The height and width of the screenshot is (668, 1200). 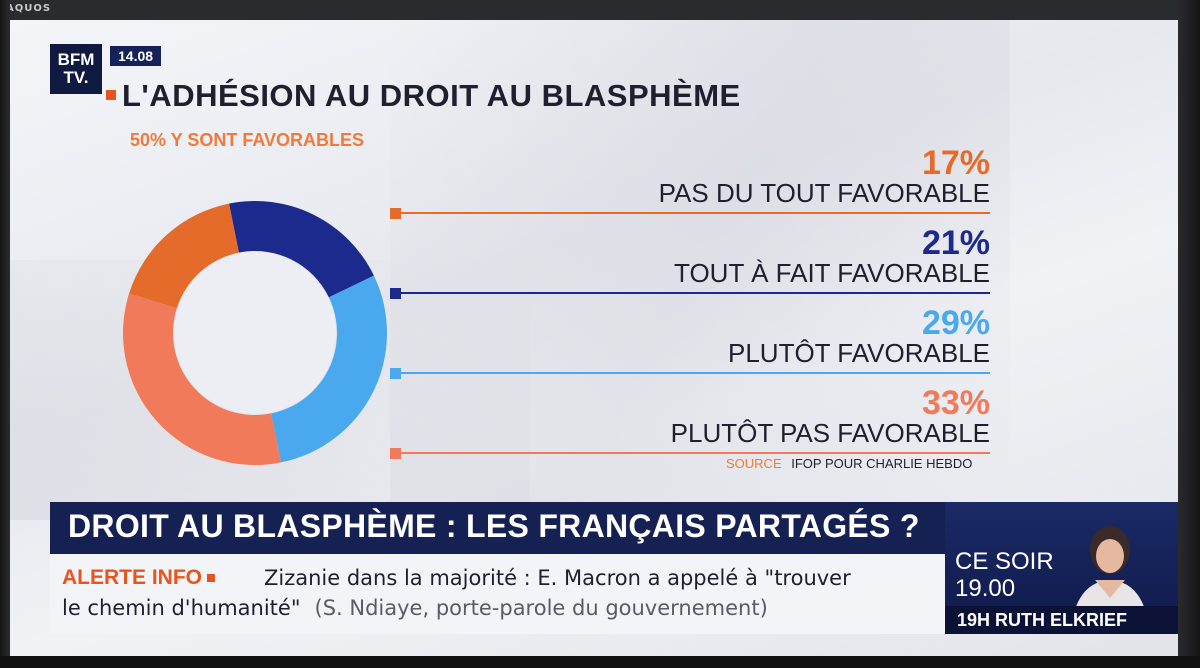 I want to click on channel-logo: BFM TV., so click(x=76, y=69).